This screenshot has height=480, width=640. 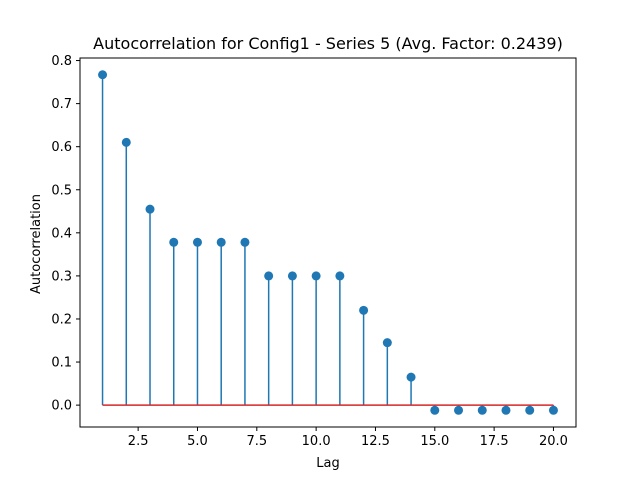 What do you see at coordinates (494, 441) in the screenshot?
I see `x-tick-label: 17.5` at bounding box center [494, 441].